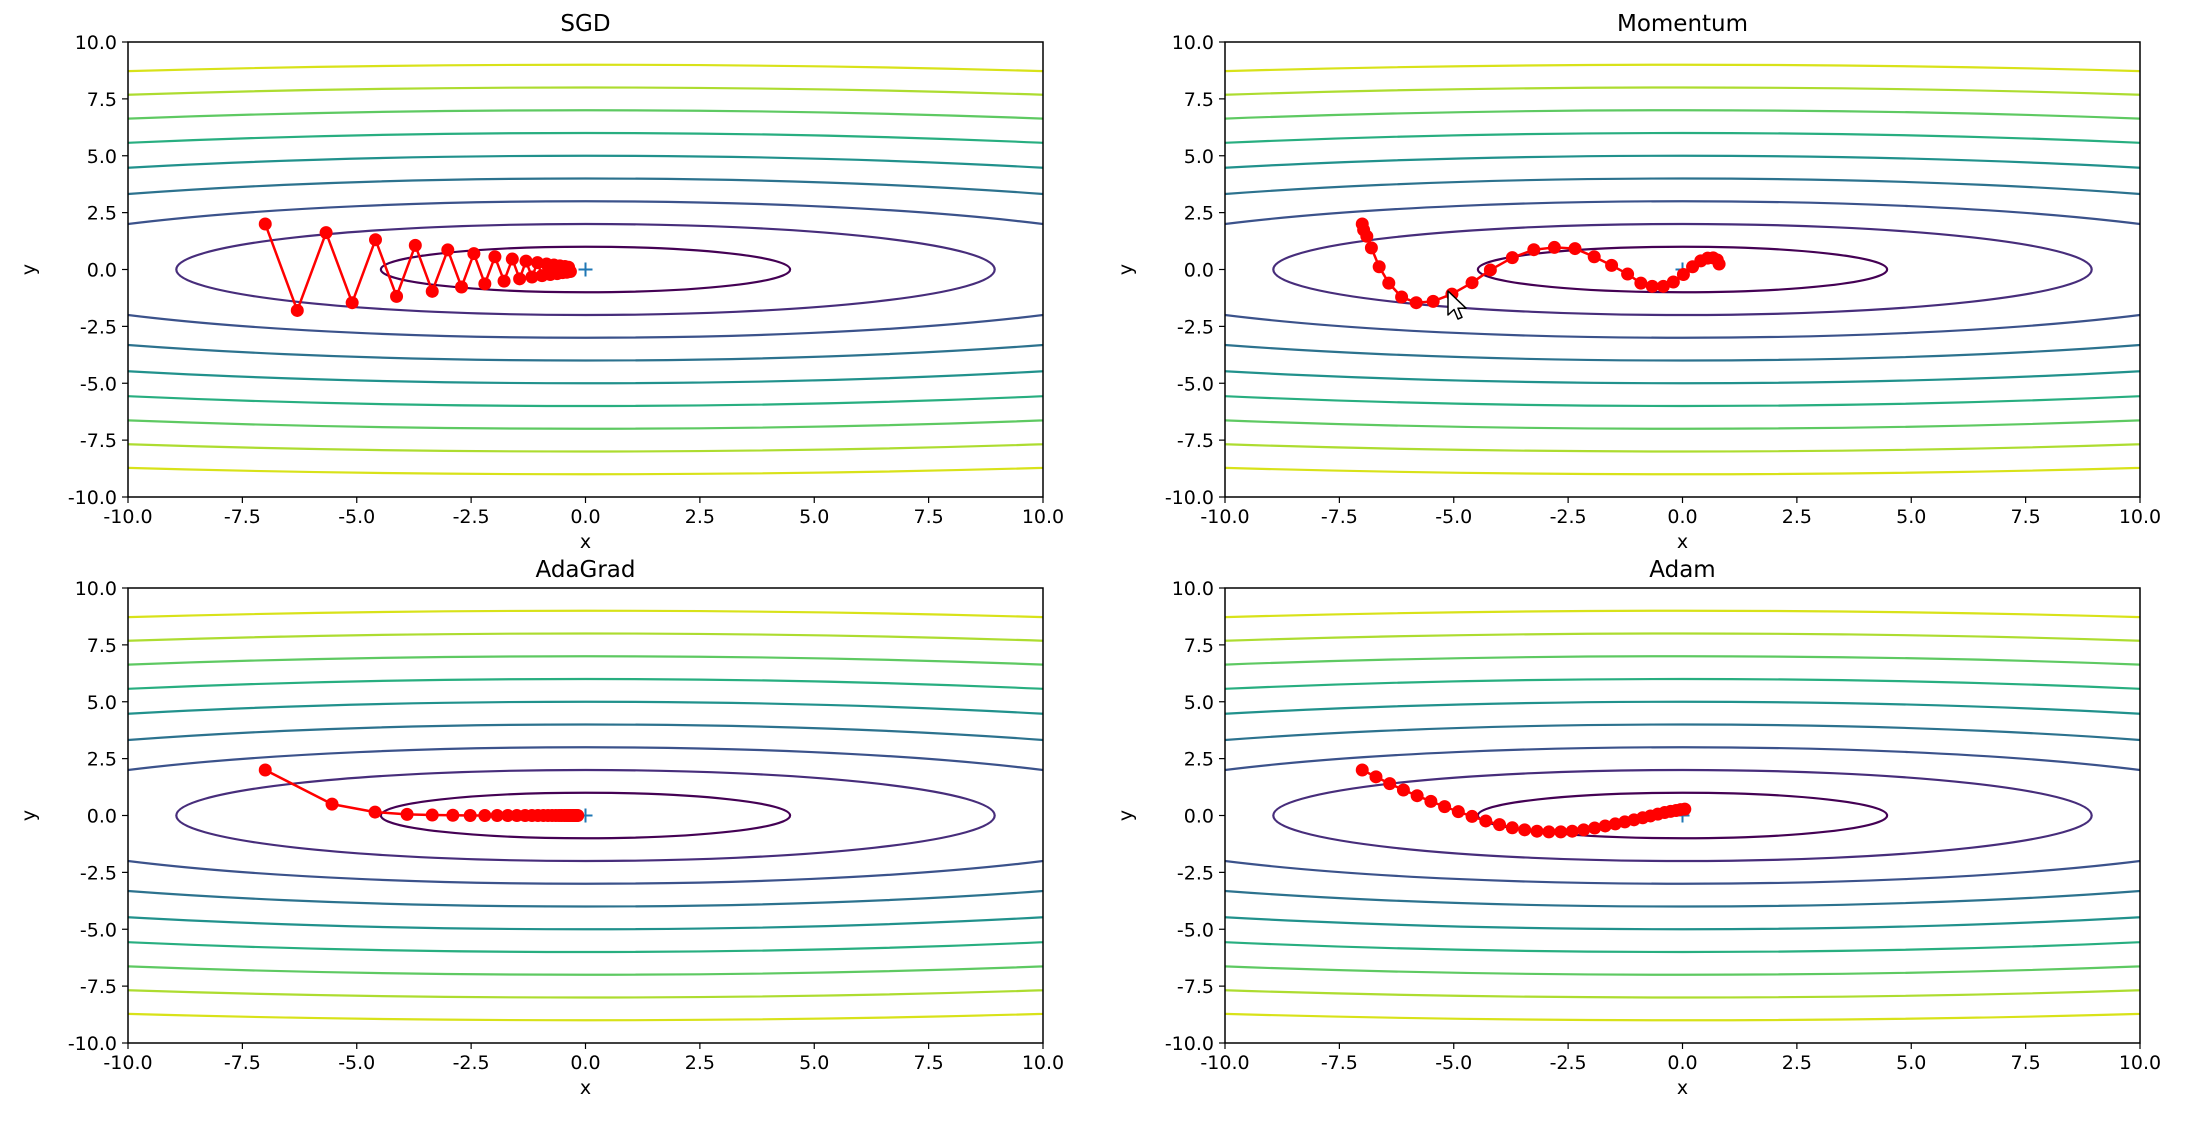 The image size is (2193, 1132). What do you see at coordinates (1568, 1063) in the screenshot?
I see `x-tick-label: -2.5` at bounding box center [1568, 1063].